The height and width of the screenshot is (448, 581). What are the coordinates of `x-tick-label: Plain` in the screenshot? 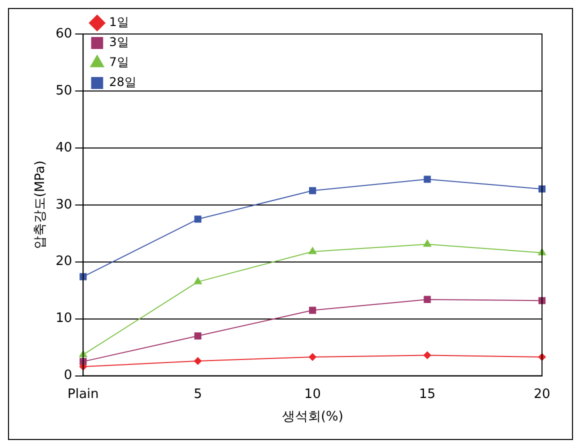 It's located at (83, 394).